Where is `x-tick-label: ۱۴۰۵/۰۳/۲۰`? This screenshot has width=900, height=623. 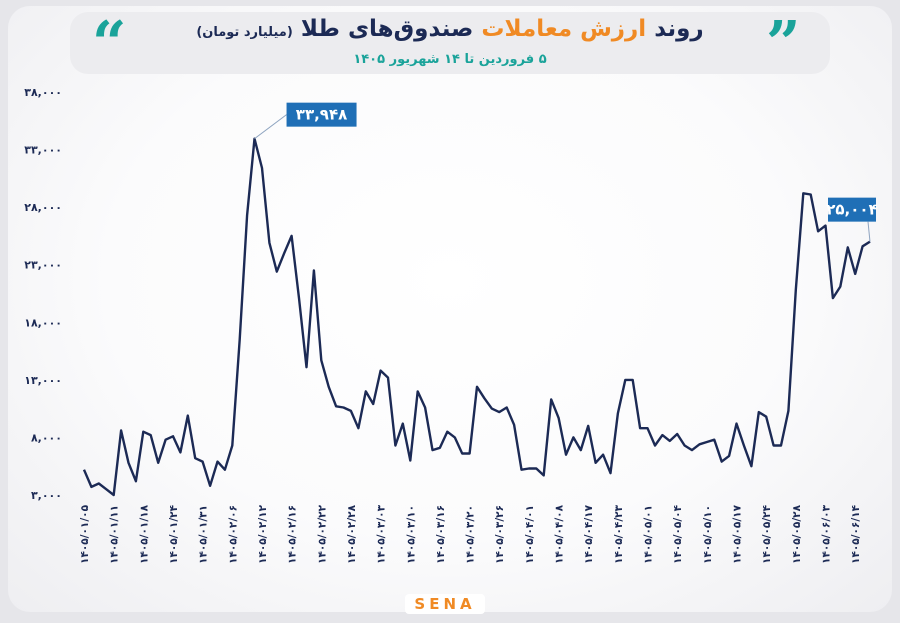
x-tick-label: ۱۴۰۵/۰۳/۲۰ is located at coordinates (471, 534).